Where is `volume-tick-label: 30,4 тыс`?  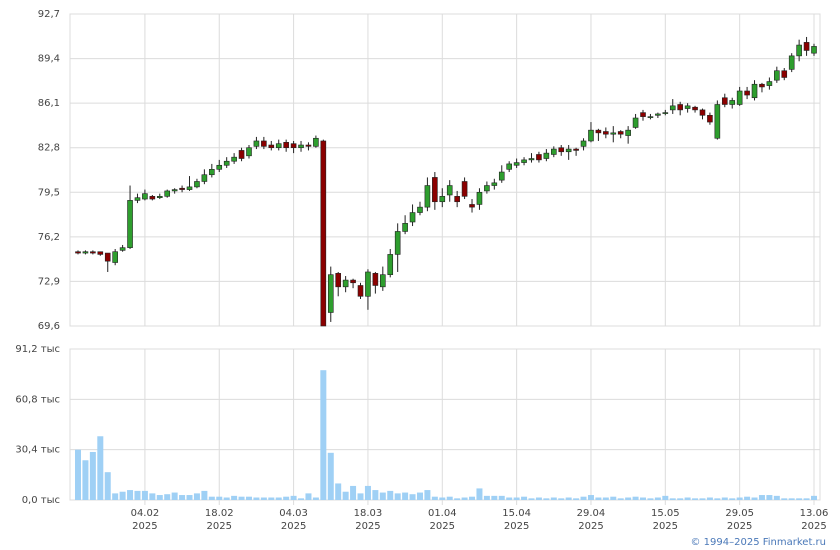 volume-tick-label: 30,4 тыс is located at coordinates (37, 450).